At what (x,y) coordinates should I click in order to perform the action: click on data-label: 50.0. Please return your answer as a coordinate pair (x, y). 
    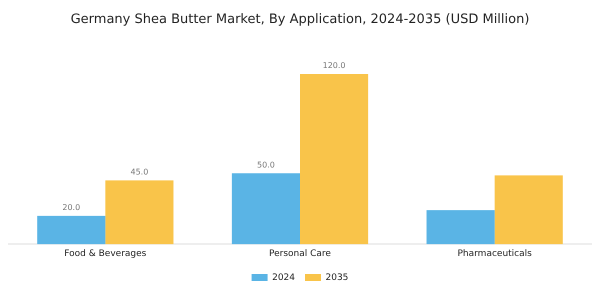
    Looking at the image, I should click on (266, 165).